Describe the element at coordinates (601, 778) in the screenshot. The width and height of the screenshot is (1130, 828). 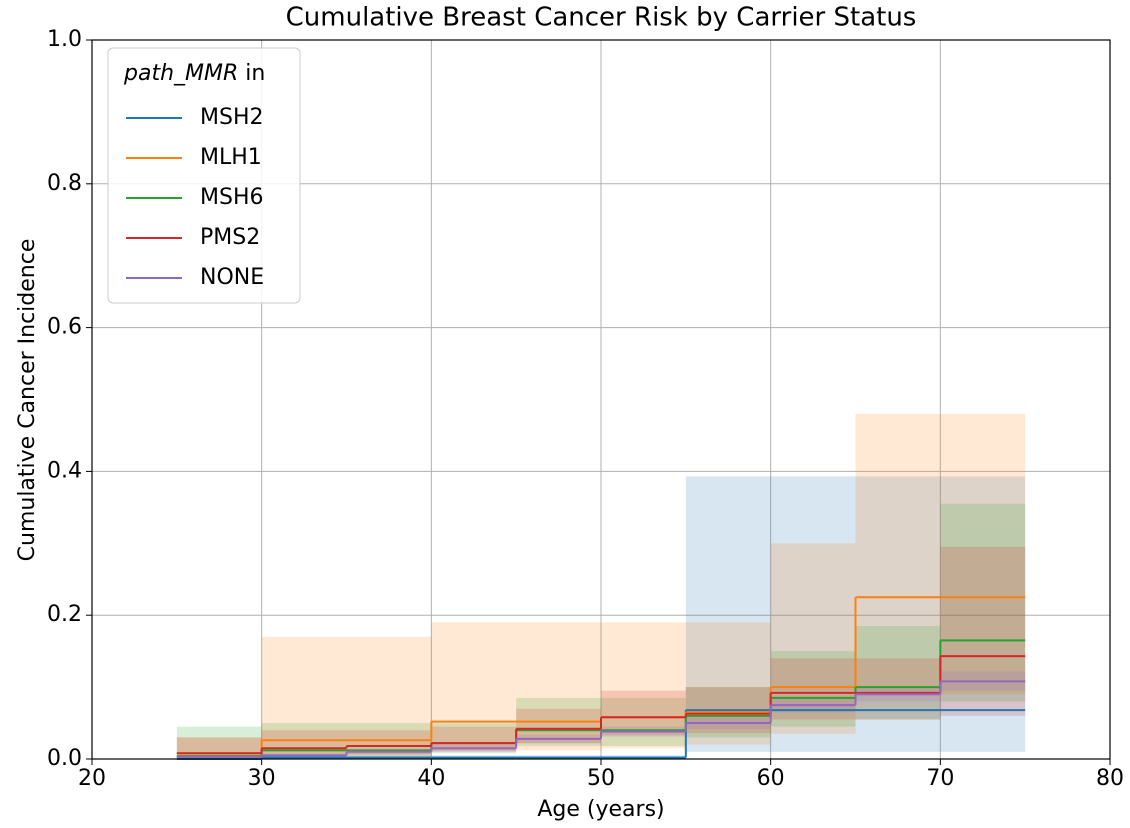
I see `x-tick-label: 50` at that location.